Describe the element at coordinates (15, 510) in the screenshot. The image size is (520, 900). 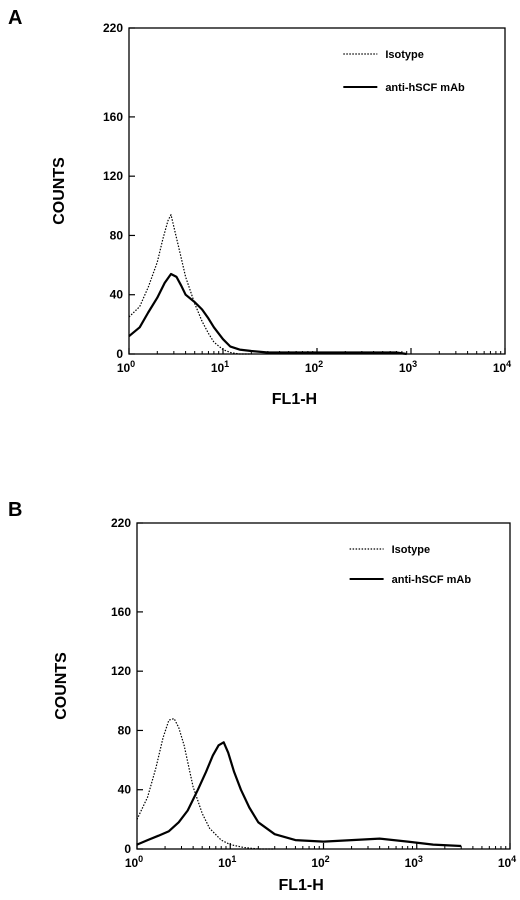
I see `panel-letter: B` at that location.